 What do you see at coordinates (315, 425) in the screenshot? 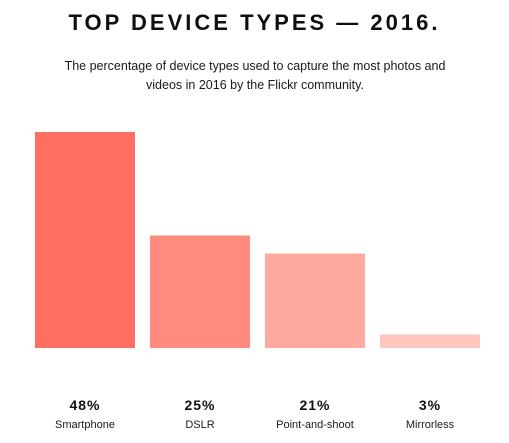
I see `category-label: Point-and-shoot` at bounding box center [315, 425].